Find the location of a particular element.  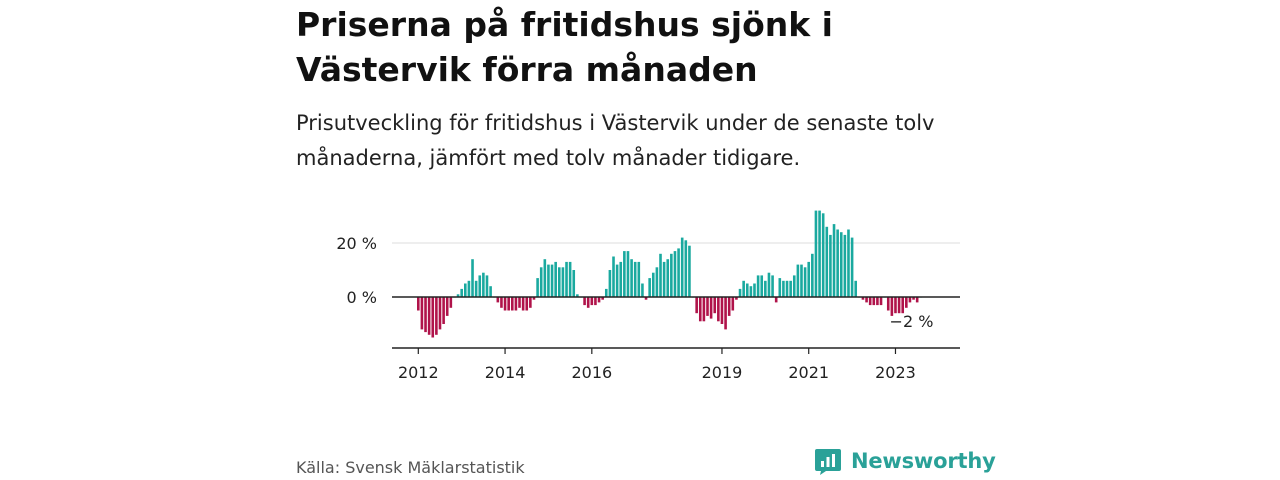

x-tick-label: 2014 is located at coordinates (505, 372).